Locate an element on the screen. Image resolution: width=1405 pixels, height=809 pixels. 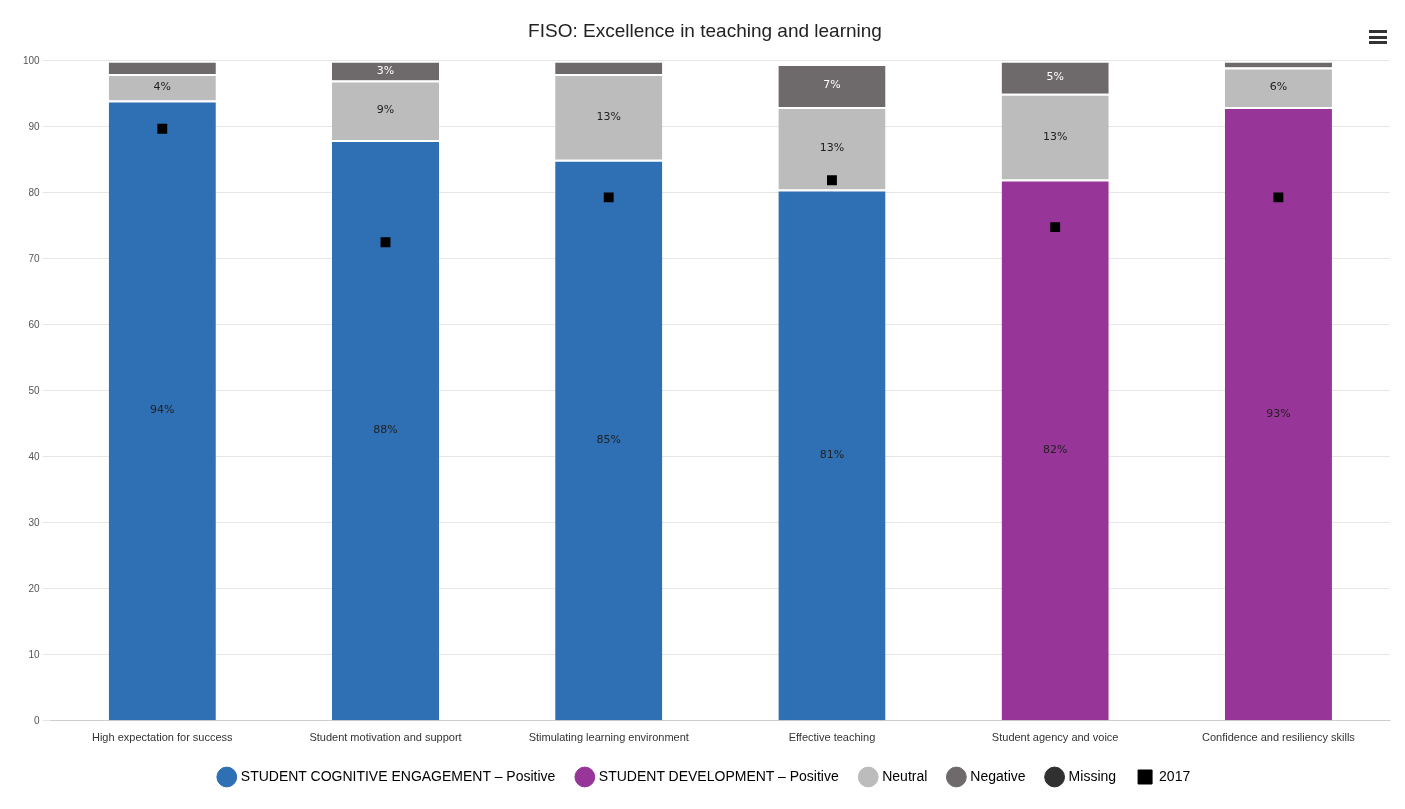
data-label: 9% is located at coordinates (385, 110).